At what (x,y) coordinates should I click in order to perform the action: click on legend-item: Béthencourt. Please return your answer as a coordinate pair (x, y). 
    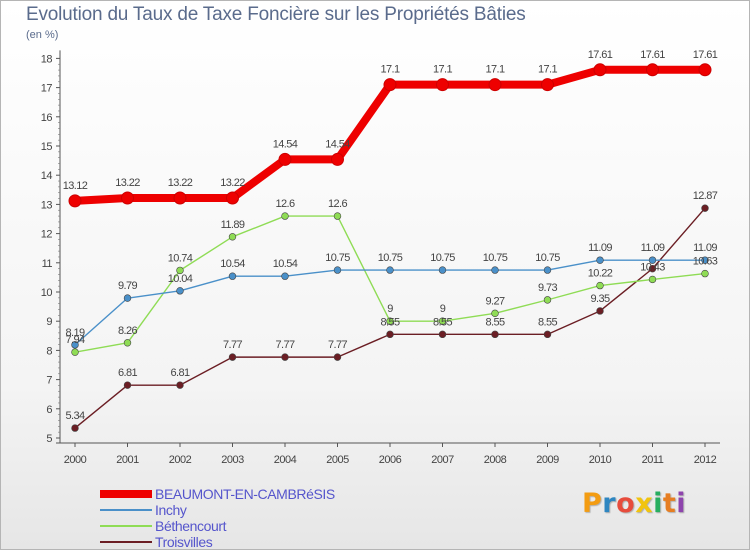
    Looking at the image, I should click on (217, 526).